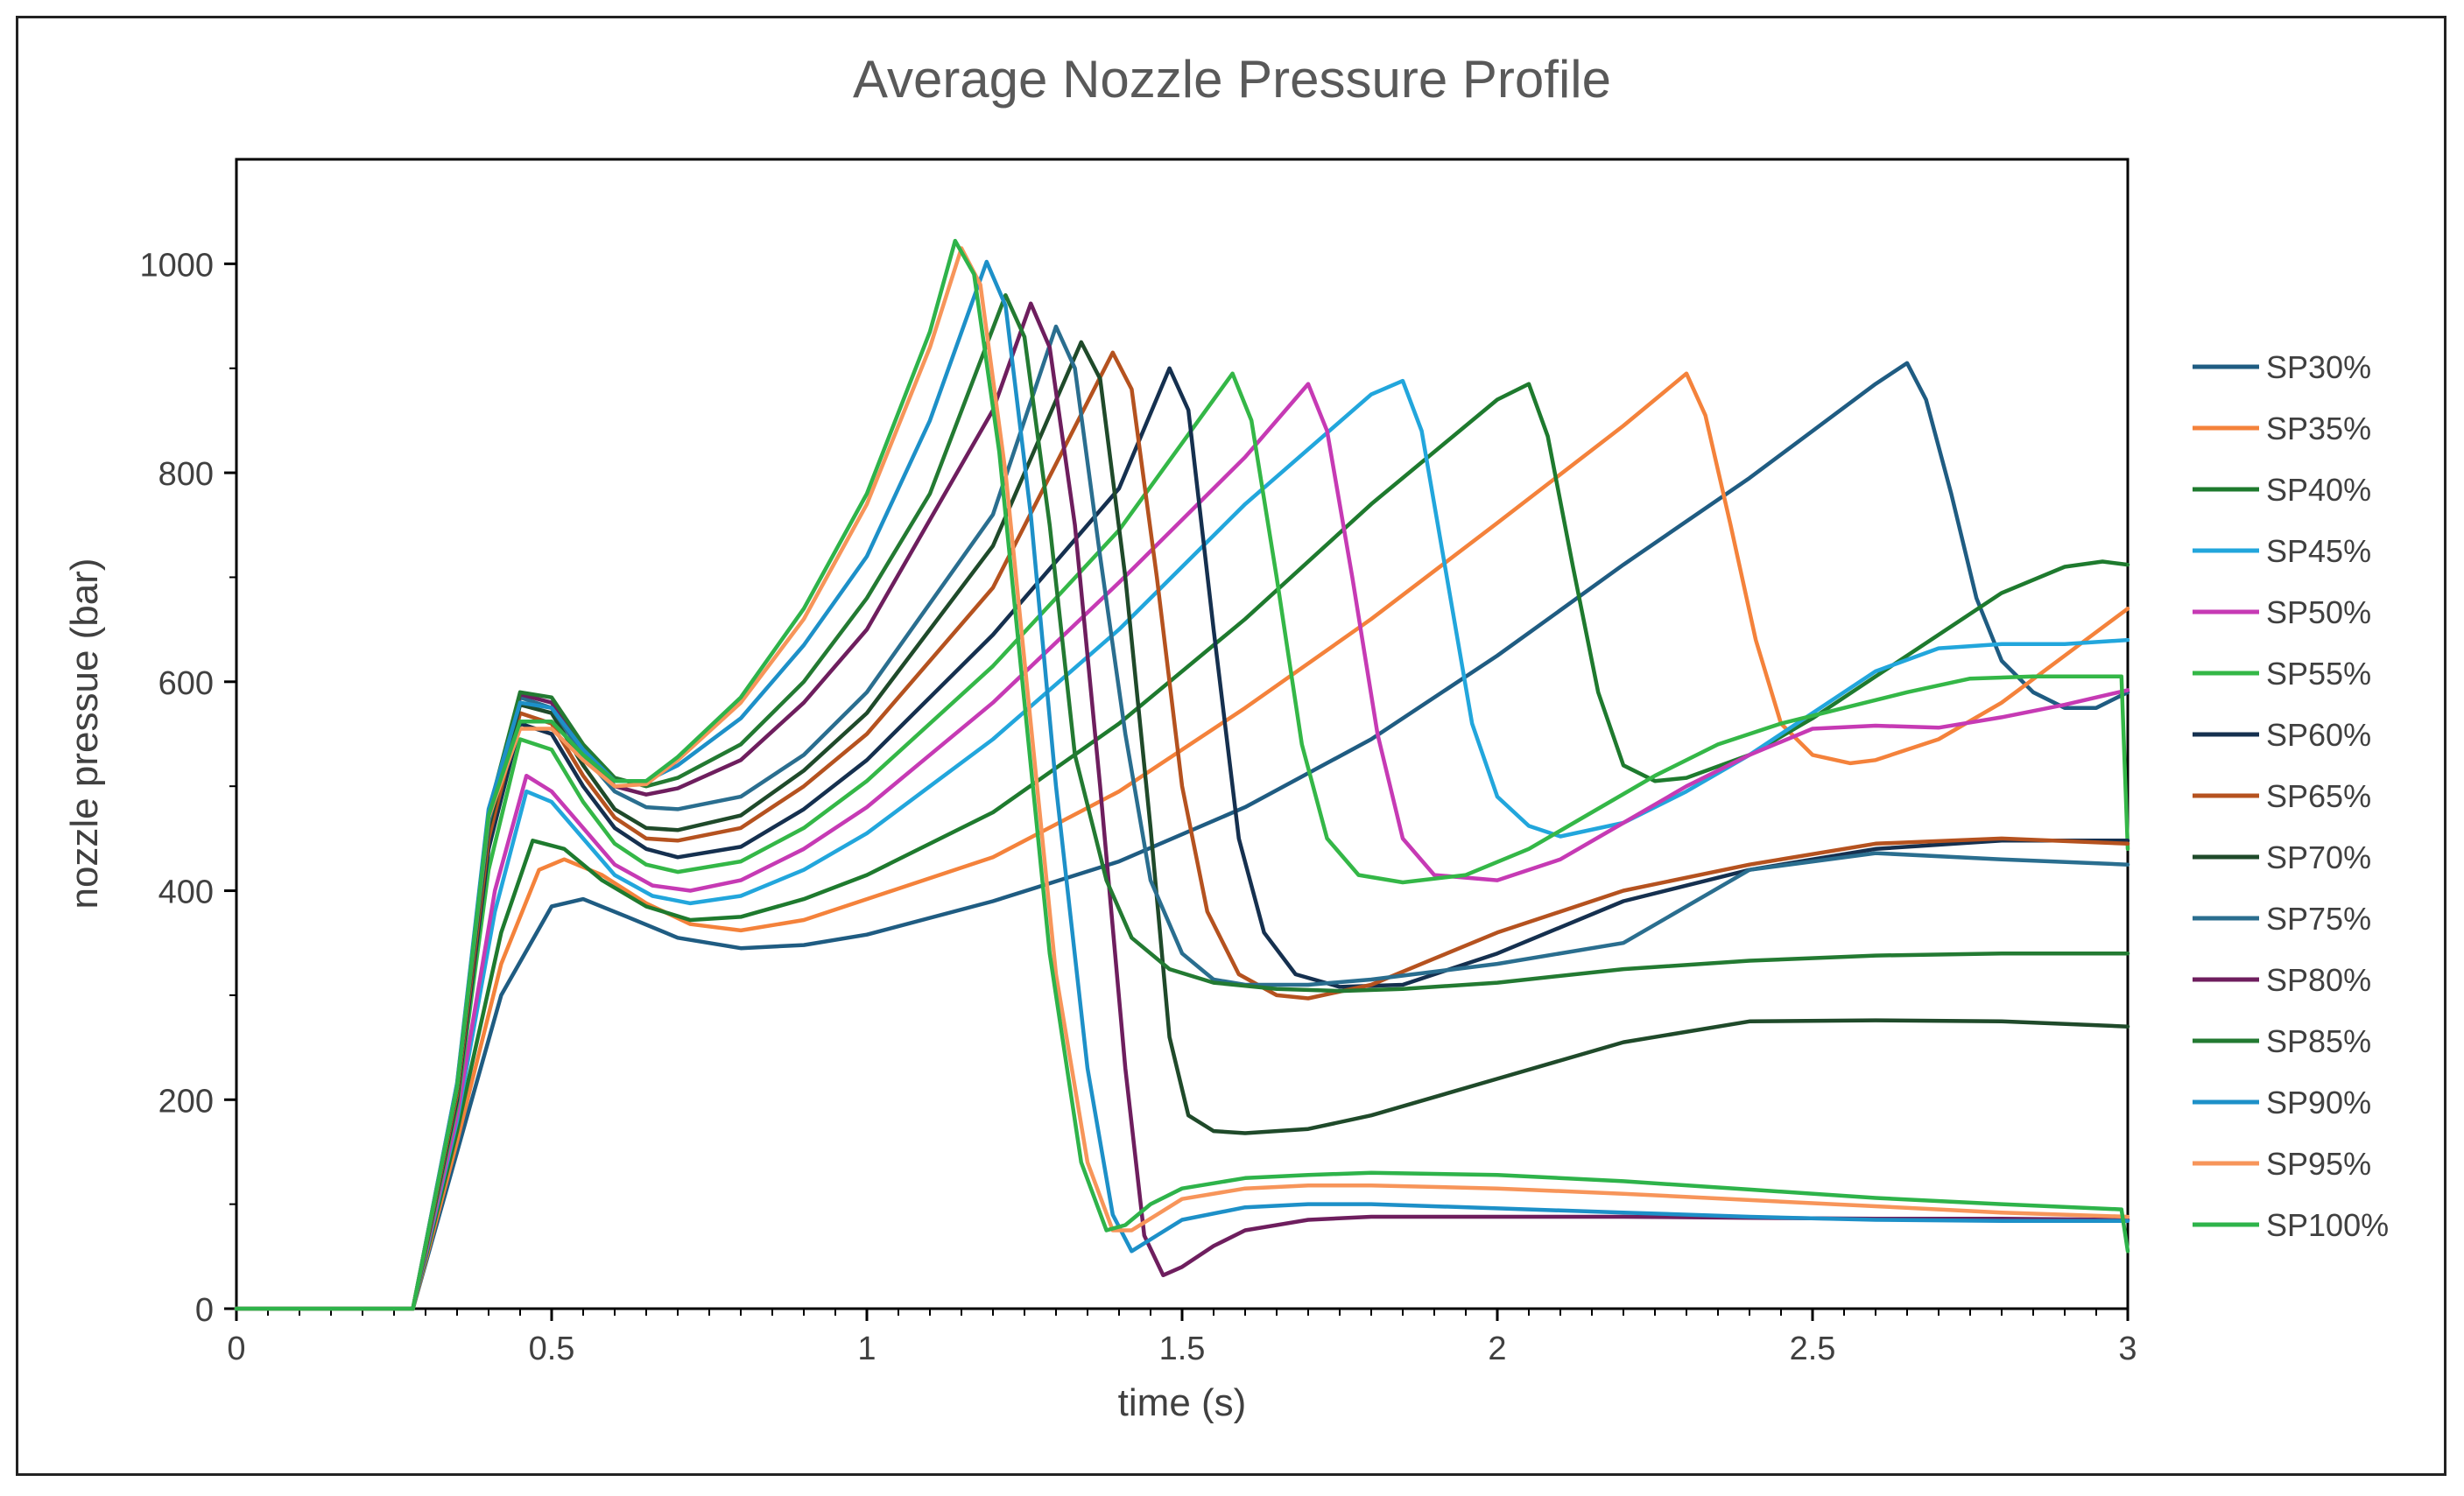  Describe the element at coordinates (1497, 1349) in the screenshot. I see `x-tick-label: 2` at that location.